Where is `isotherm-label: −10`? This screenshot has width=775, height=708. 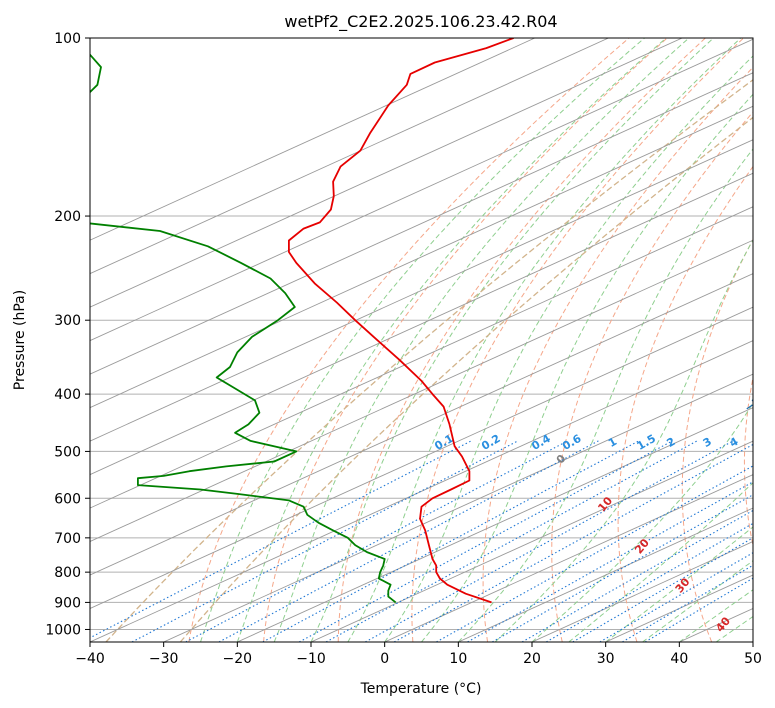
isotherm-label: −10 is located at coordinates (762, 432).